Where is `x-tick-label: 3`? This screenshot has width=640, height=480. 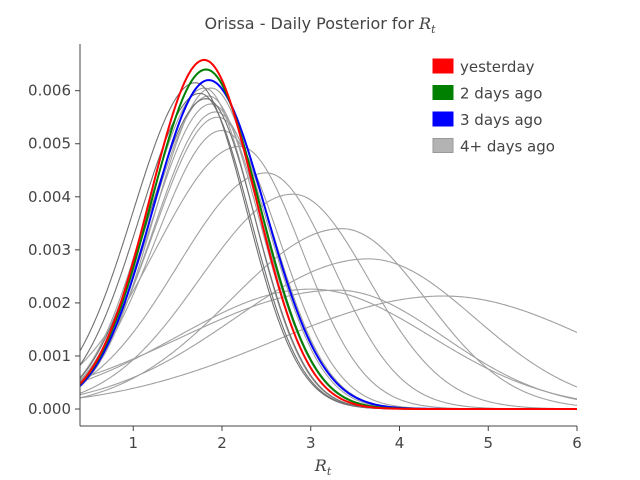 x-tick-label: 3 is located at coordinates (311, 443).